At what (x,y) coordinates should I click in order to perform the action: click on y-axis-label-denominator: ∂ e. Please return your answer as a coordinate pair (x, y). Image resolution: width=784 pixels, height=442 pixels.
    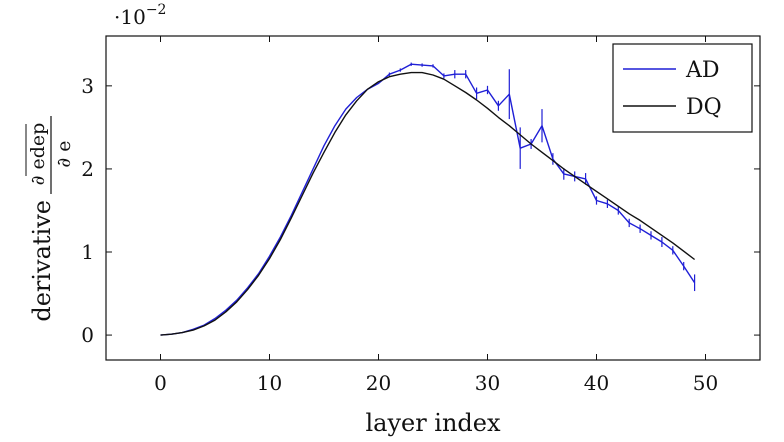
    Looking at the image, I should click on (64, 153).